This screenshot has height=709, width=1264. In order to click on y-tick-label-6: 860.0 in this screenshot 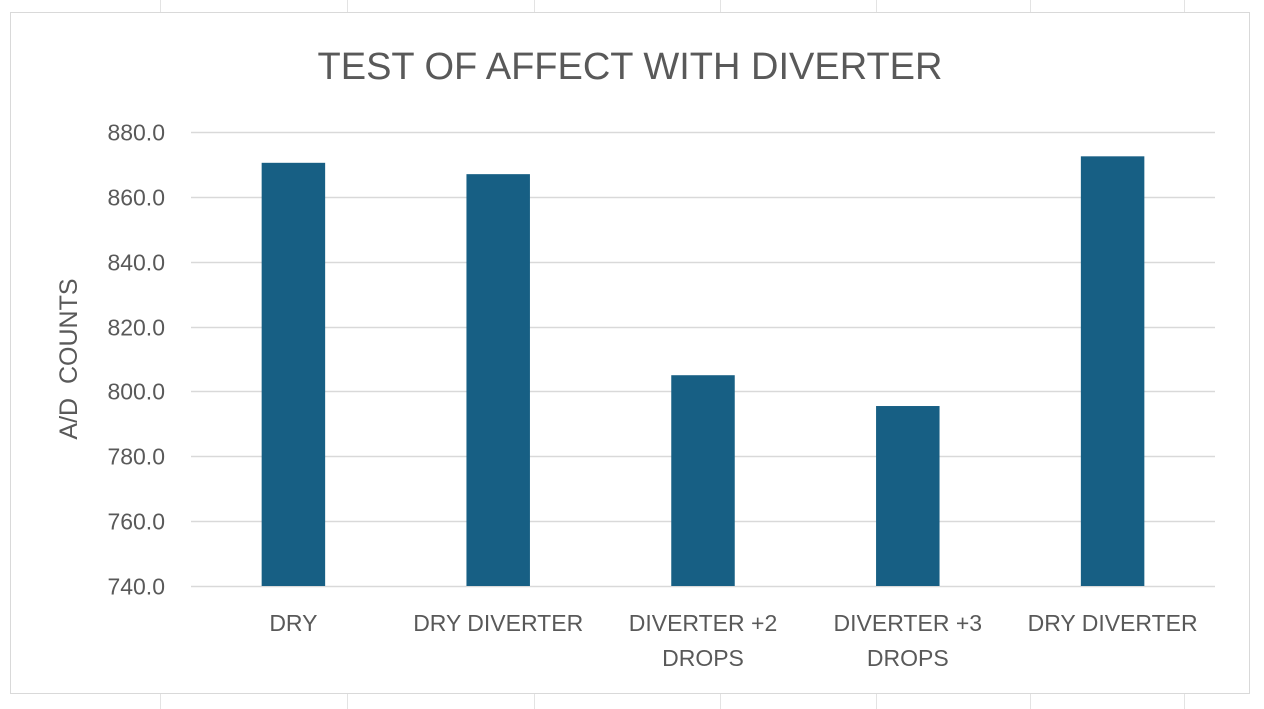, I will do `click(136, 198)`.